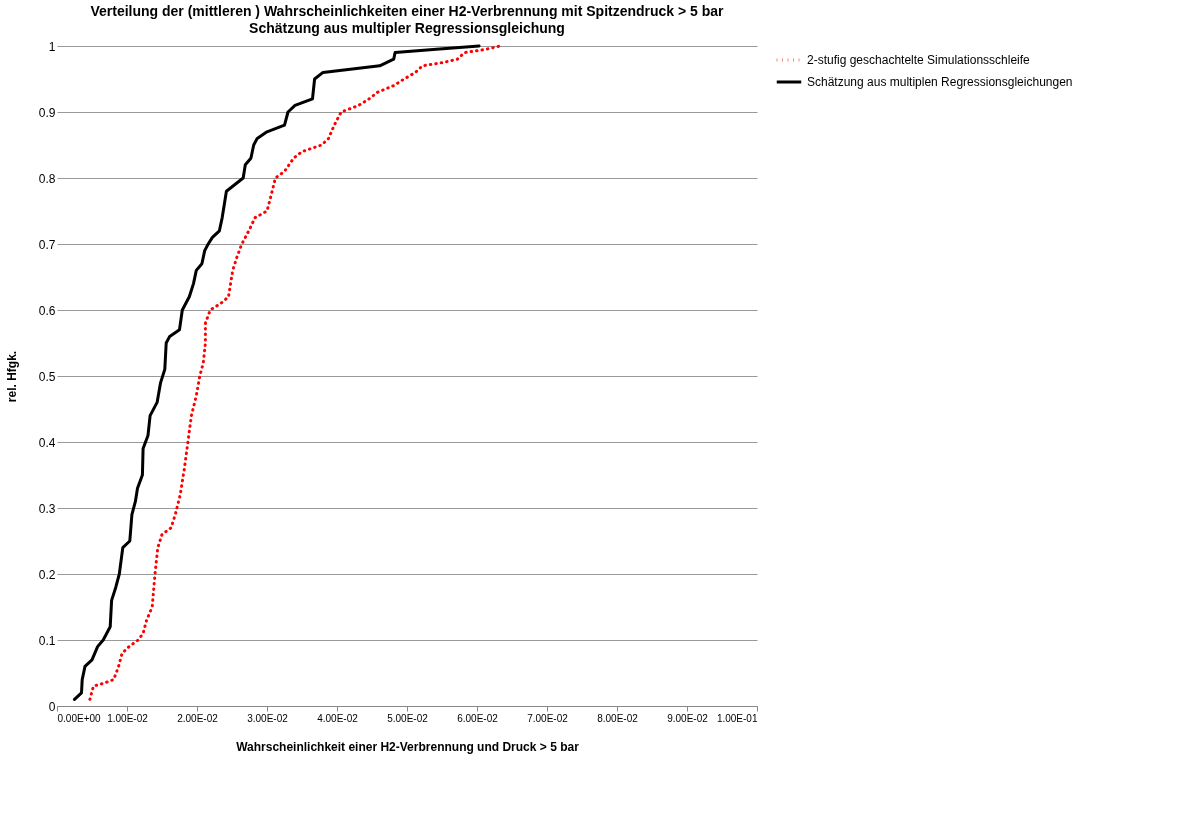 This screenshot has height=837, width=1198. What do you see at coordinates (79, 718) in the screenshot?
I see `x-tick-label: 0.00E+00` at bounding box center [79, 718].